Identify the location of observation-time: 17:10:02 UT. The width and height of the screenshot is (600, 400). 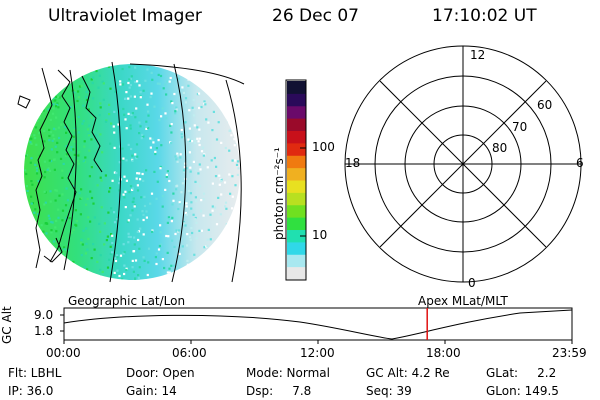
(484, 16).